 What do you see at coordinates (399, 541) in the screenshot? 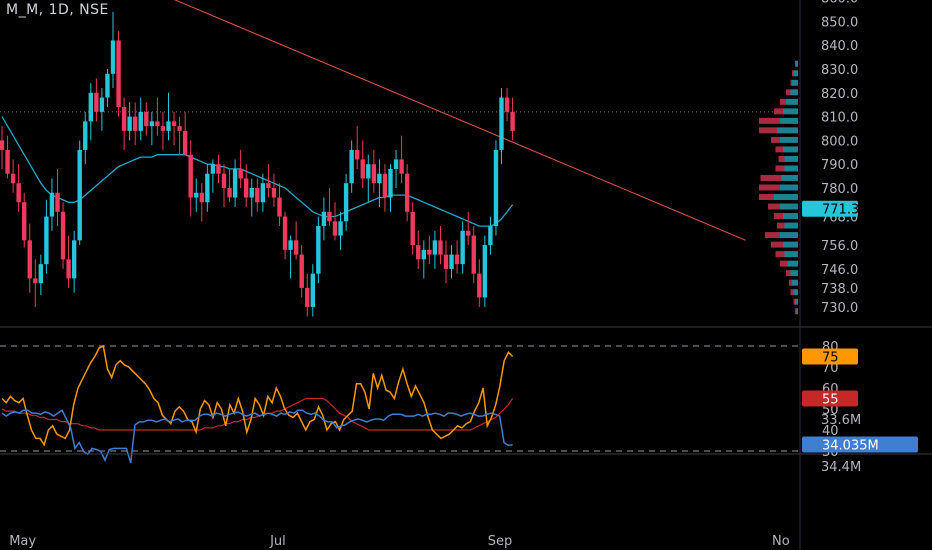
I see `time-axis: May Jul Sep No` at bounding box center [399, 541].